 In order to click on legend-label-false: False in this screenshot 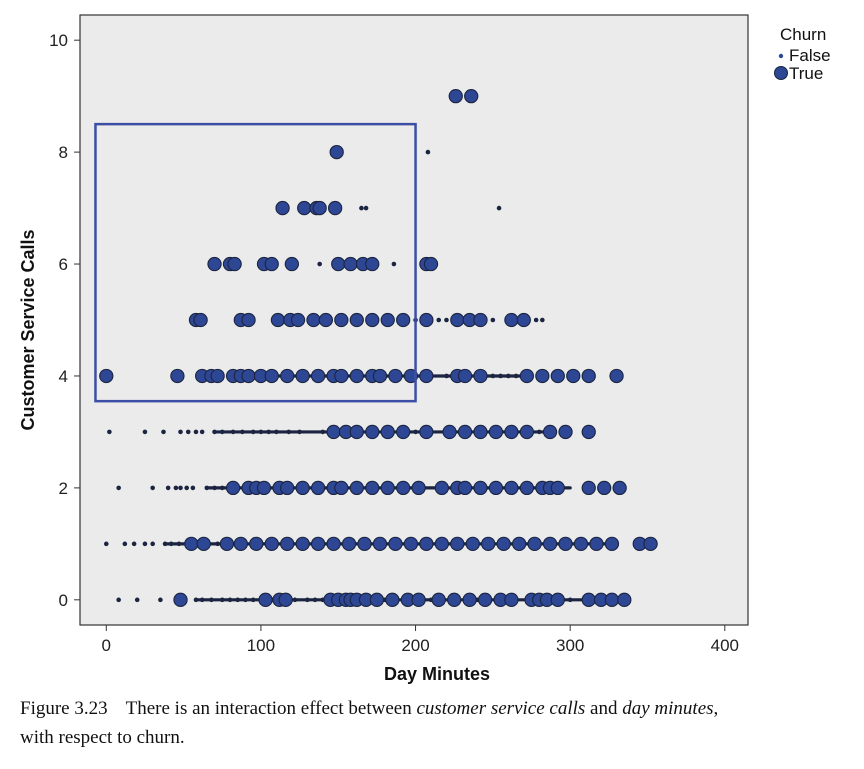, I will do `click(810, 55)`.